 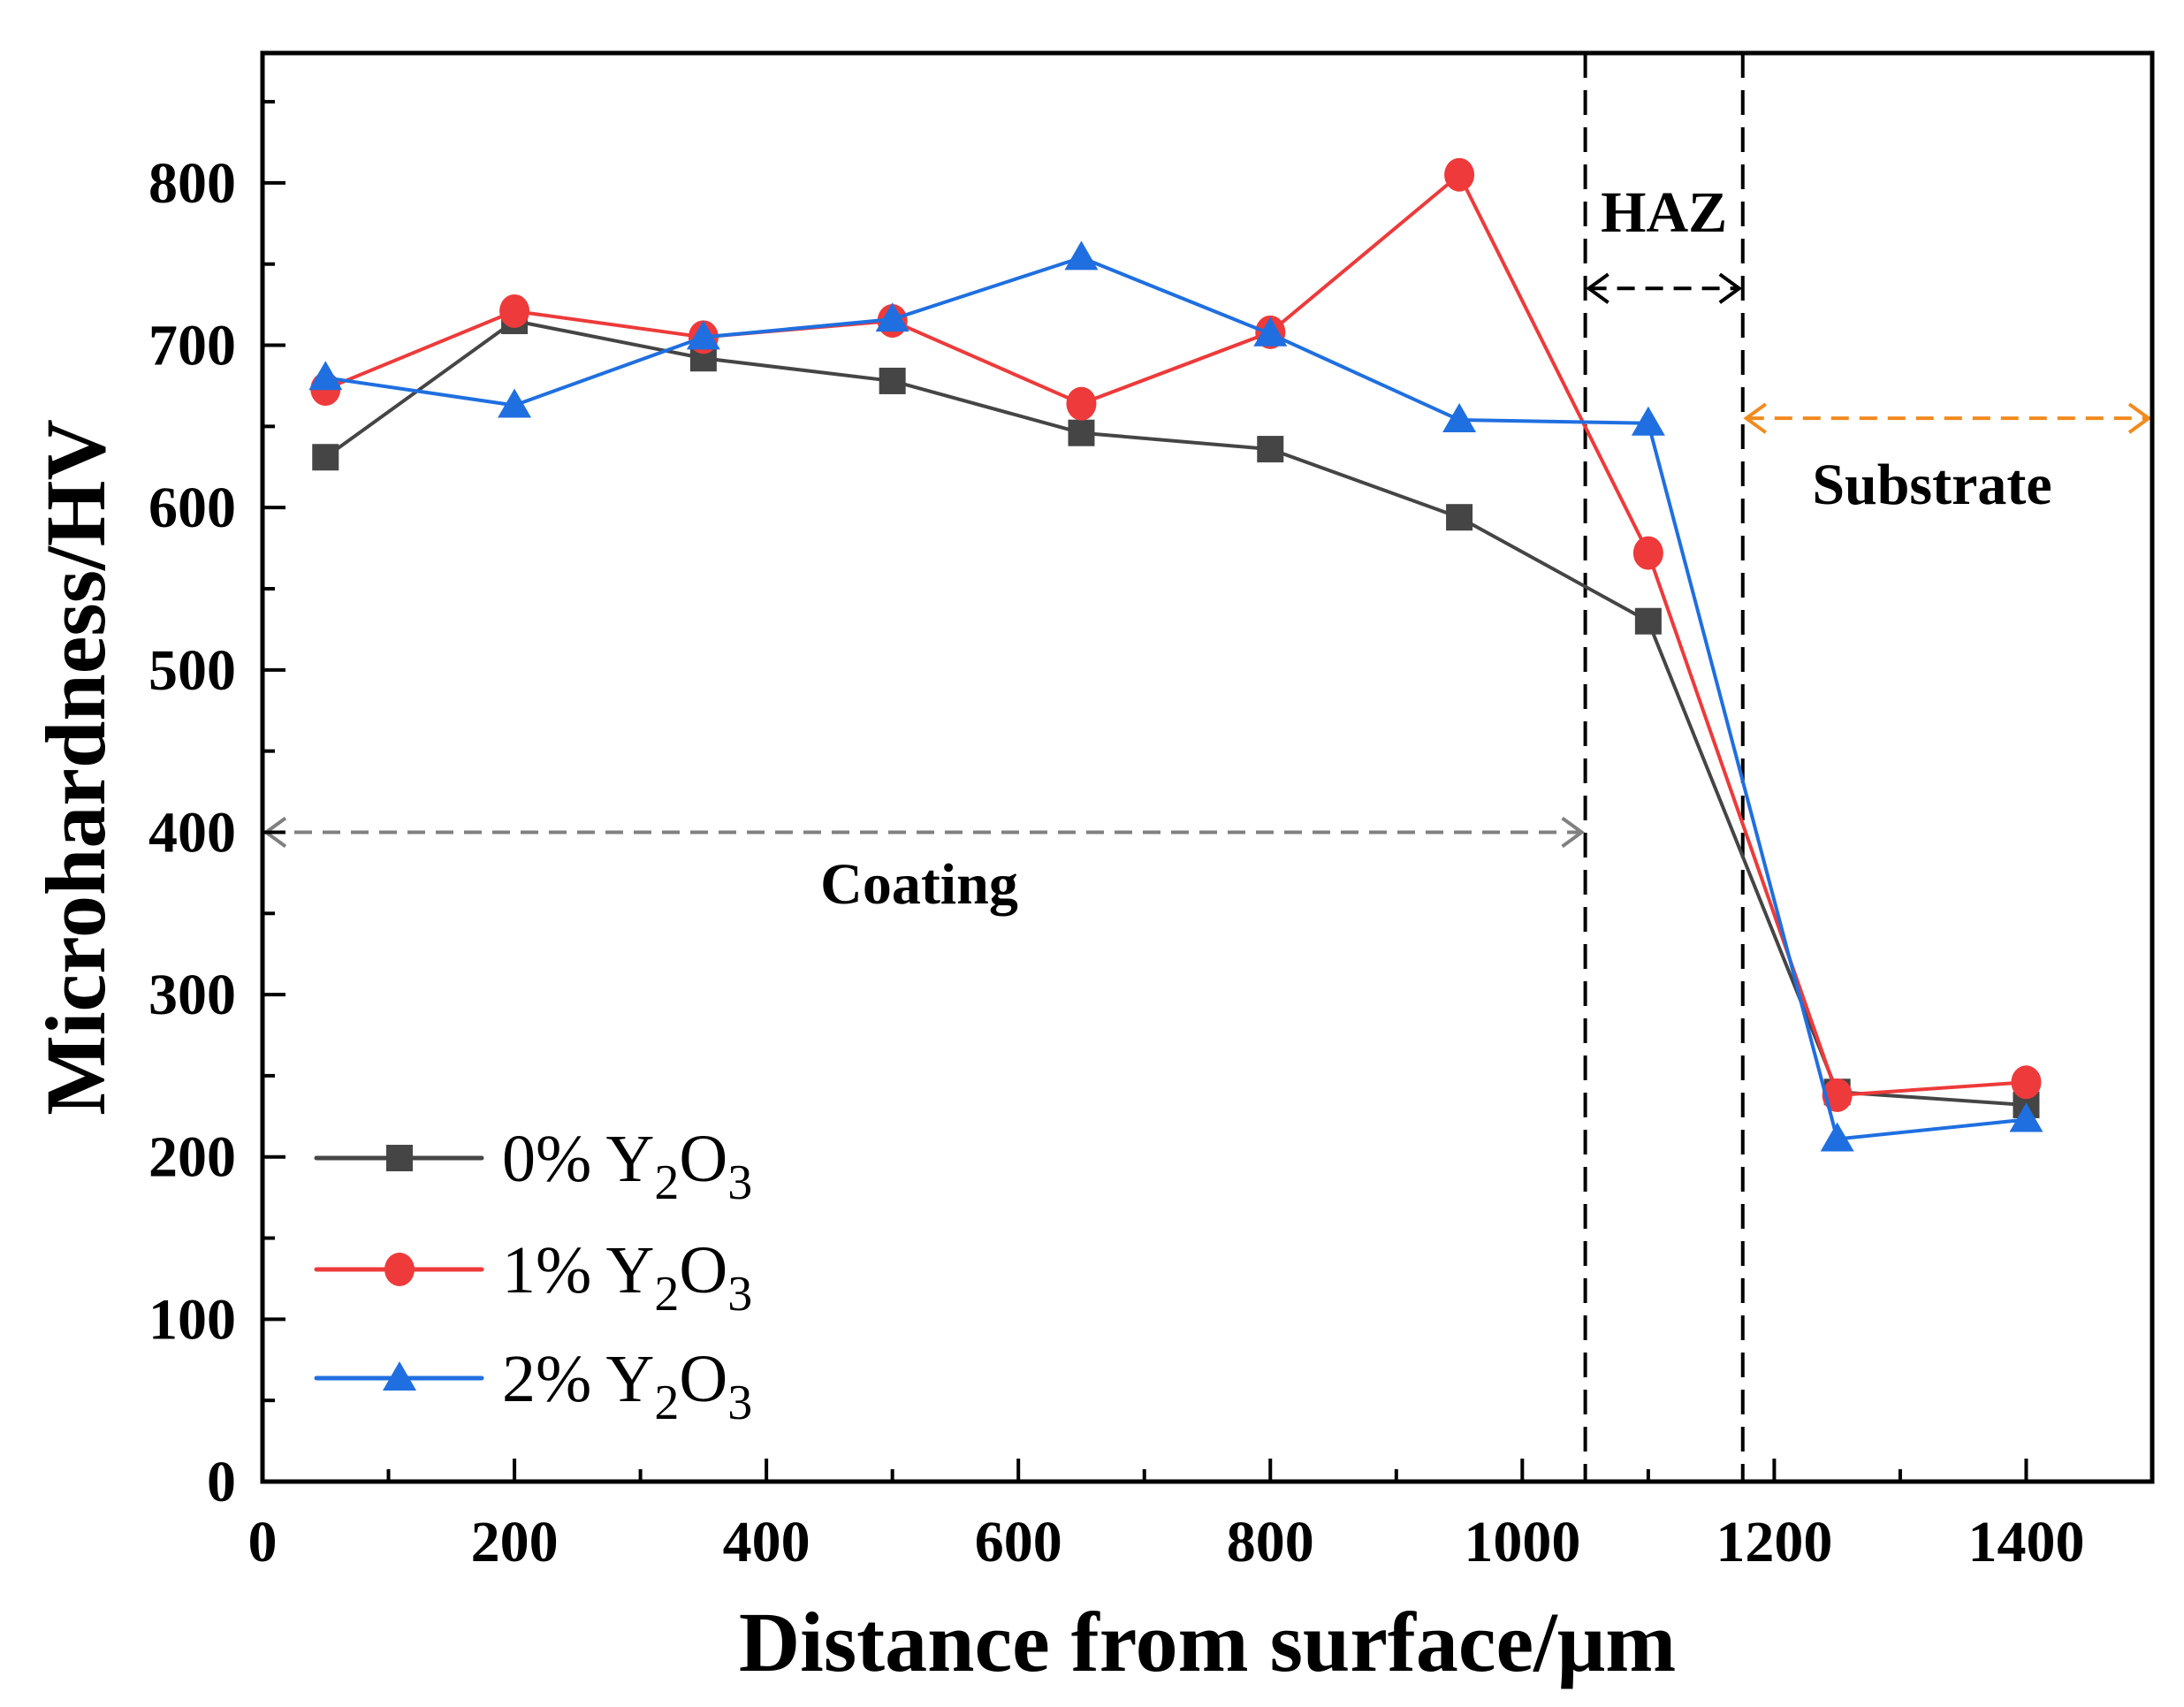 What do you see at coordinates (919, 884) in the screenshot?
I see `coating-label: Coating` at bounding box center [919, 884].